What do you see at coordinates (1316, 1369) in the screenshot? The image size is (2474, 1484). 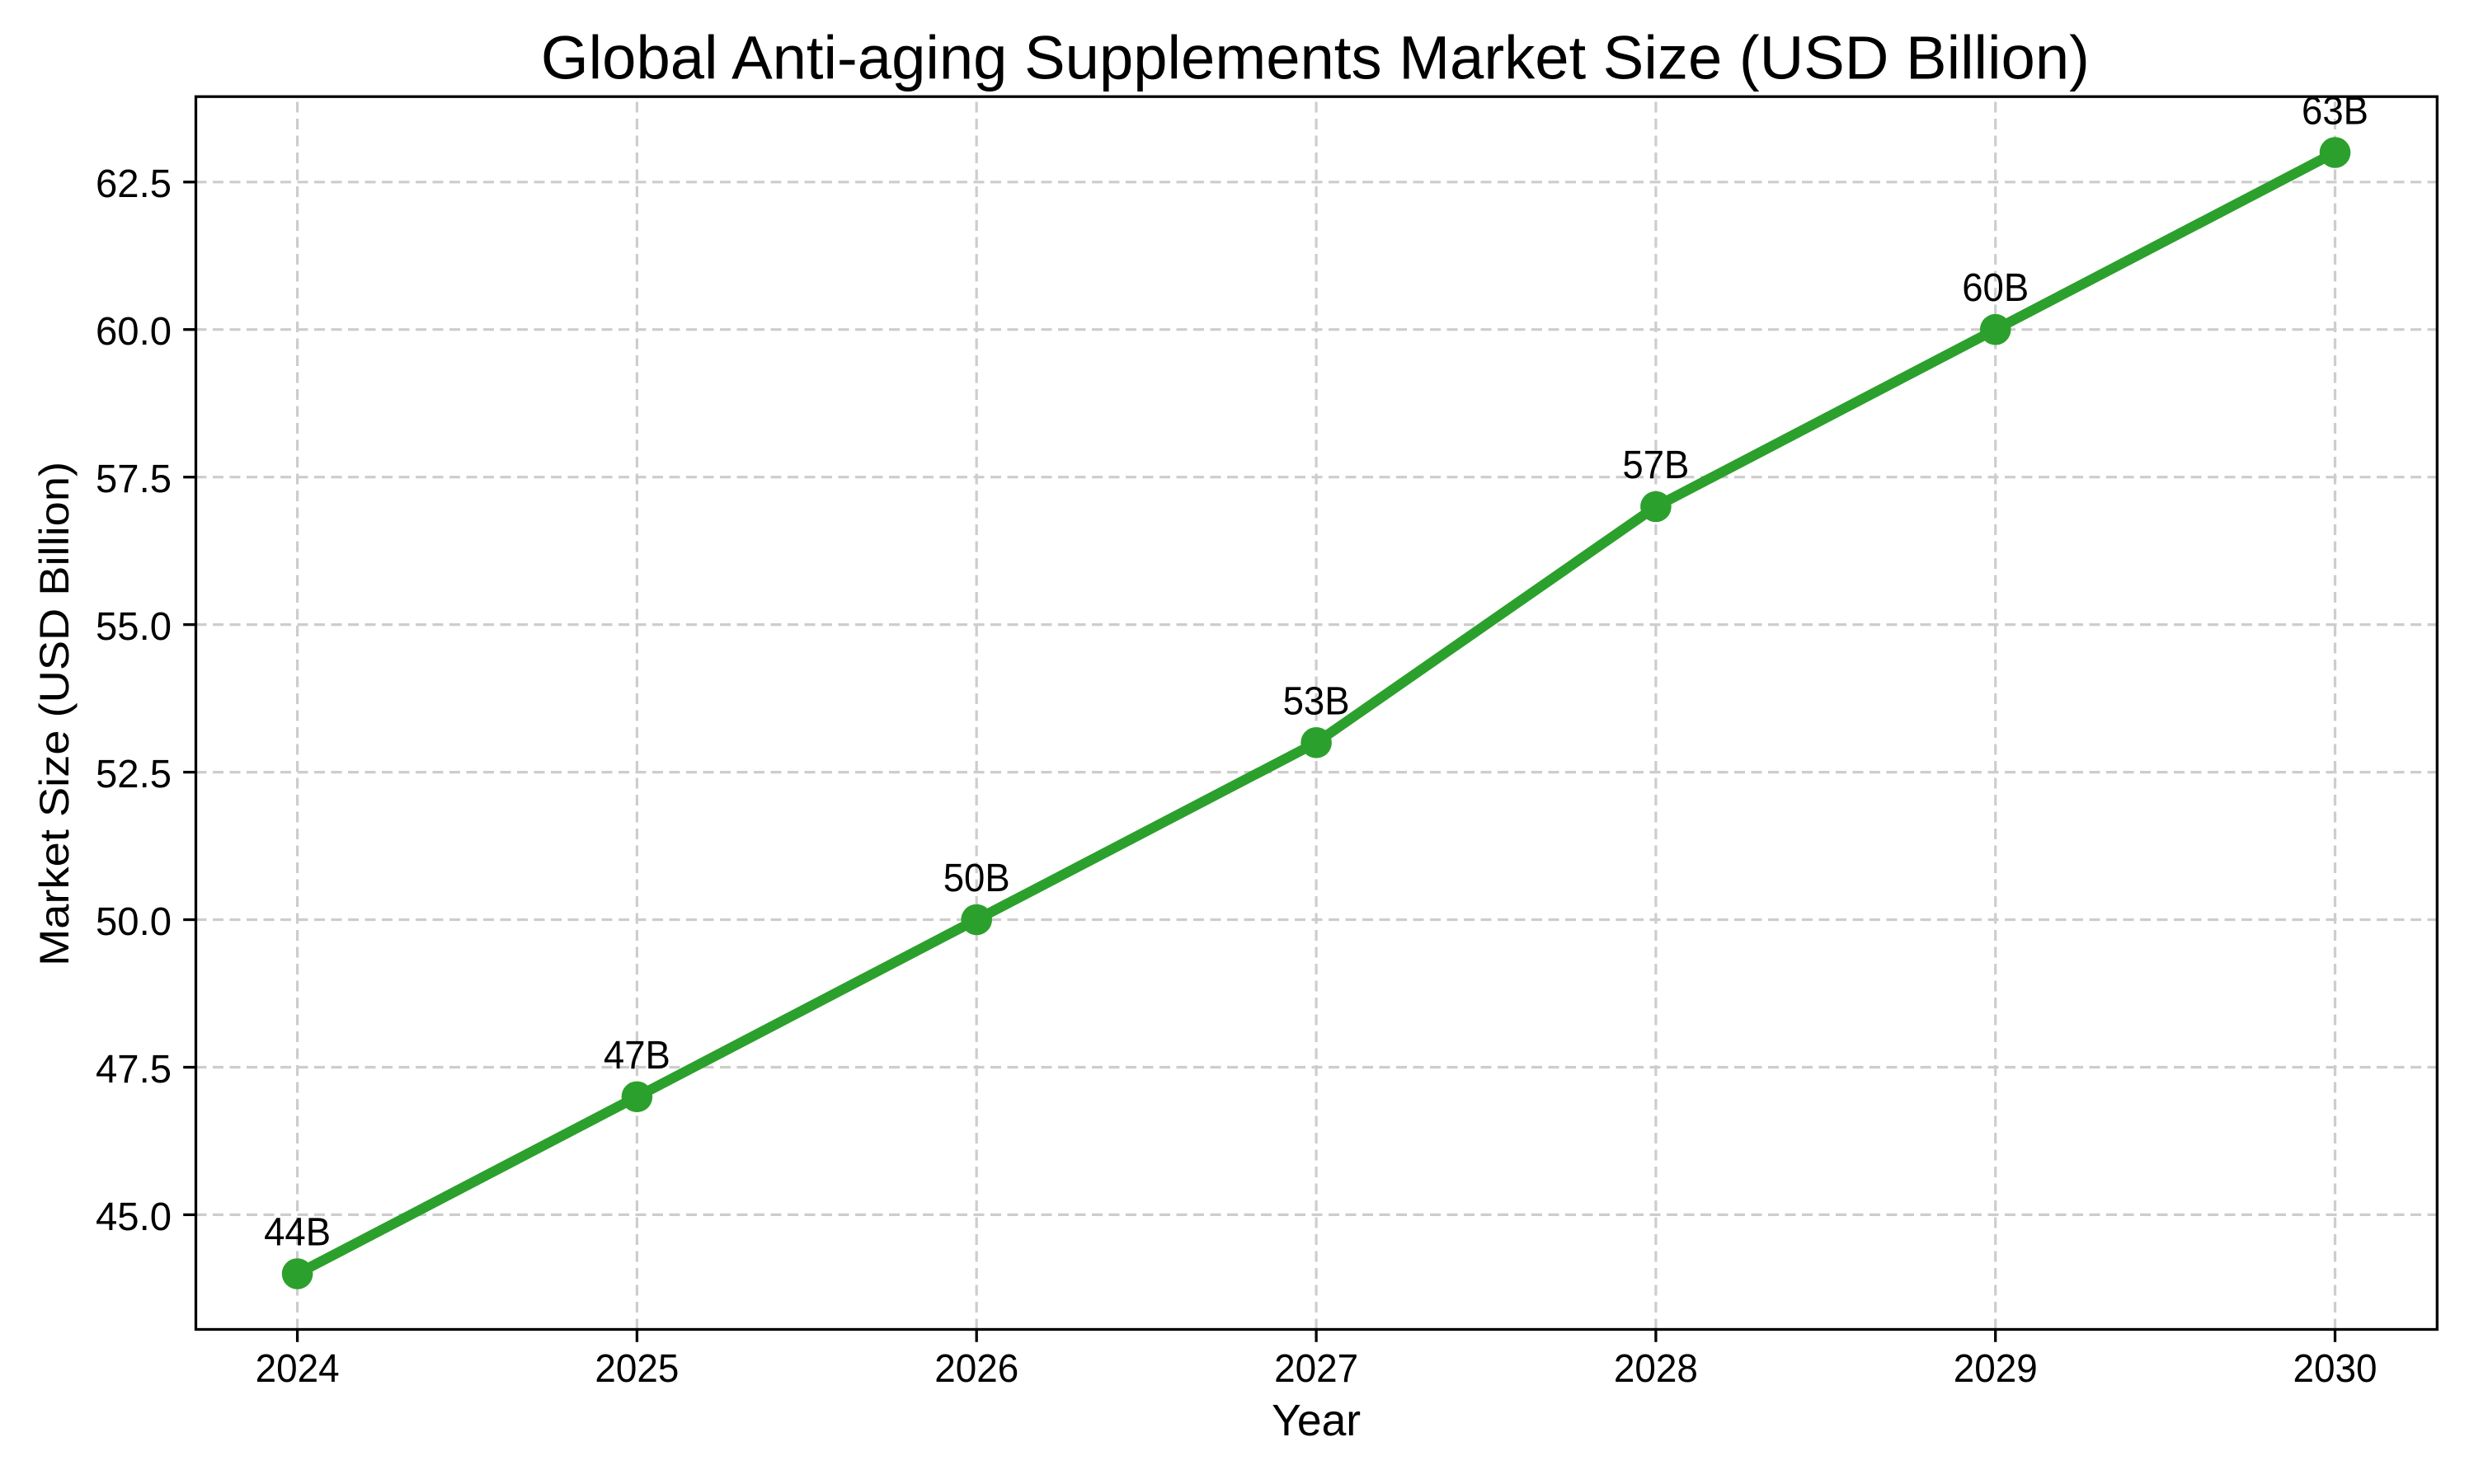 I see `svg-text: 2027` at bounding box center [1316, 1369].